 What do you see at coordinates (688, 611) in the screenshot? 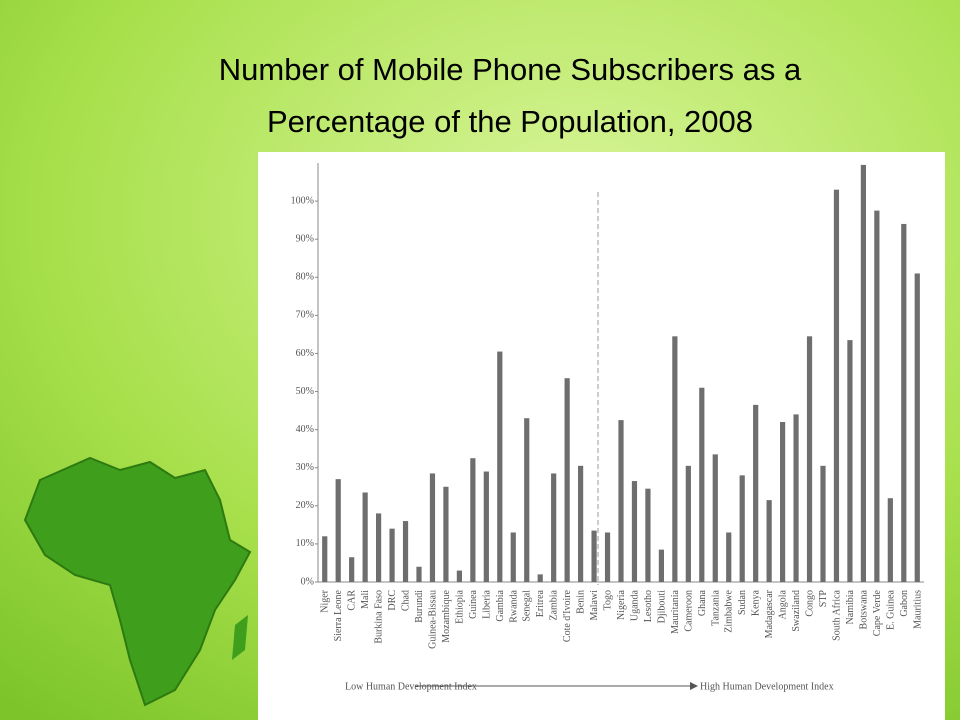
I see `x-tick-label: Cameroon` at bounding box center [688, 611].